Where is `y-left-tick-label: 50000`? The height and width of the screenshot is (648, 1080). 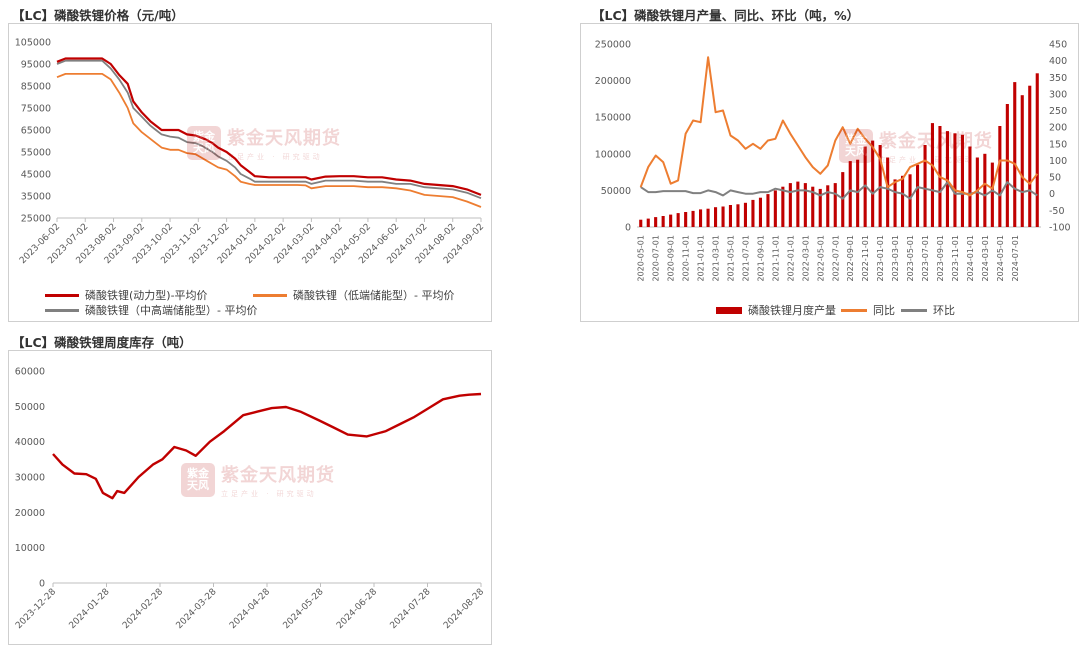
y-left-tick-label: 50000 is located at coordinates (616, 191).